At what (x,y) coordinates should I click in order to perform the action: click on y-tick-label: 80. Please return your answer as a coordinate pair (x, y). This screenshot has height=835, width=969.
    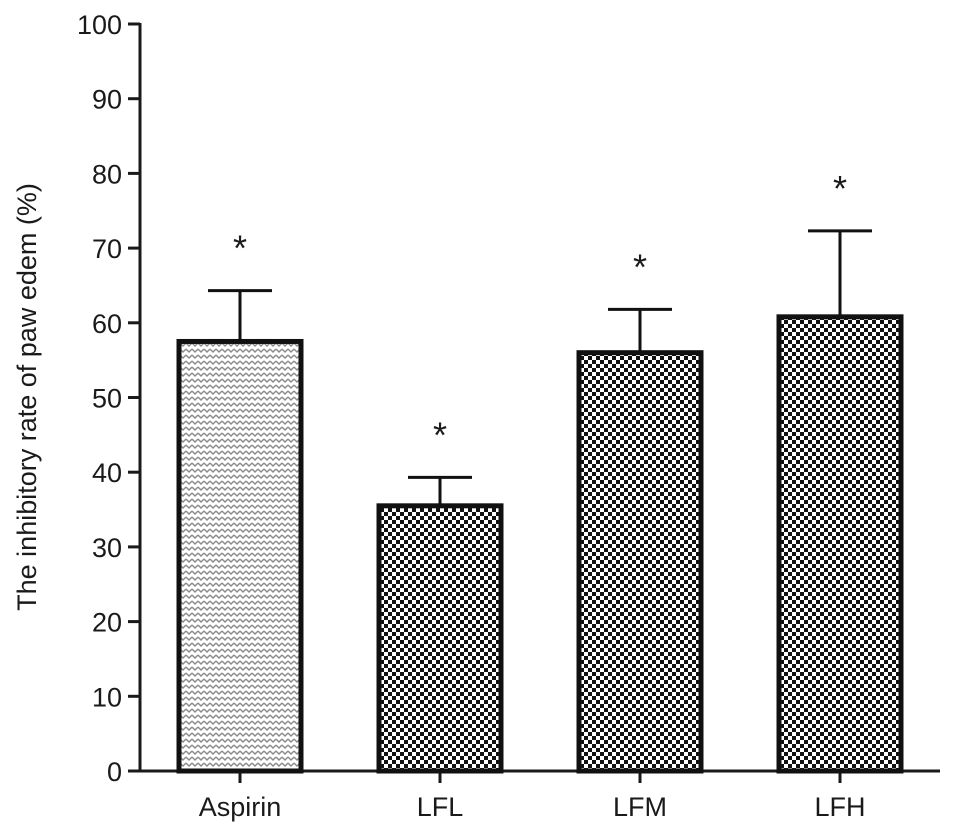
    Looking at the image, I should click on (107, 174).